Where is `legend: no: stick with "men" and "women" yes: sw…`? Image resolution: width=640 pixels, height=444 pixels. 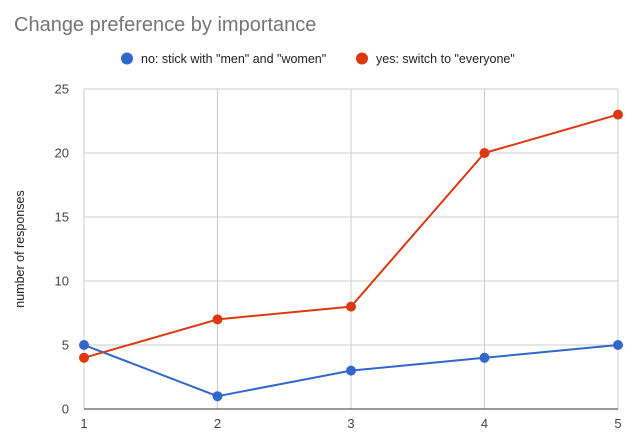
legend: no: stick with "men" and "women" yes: sw… is located at coordinates (318, 59).